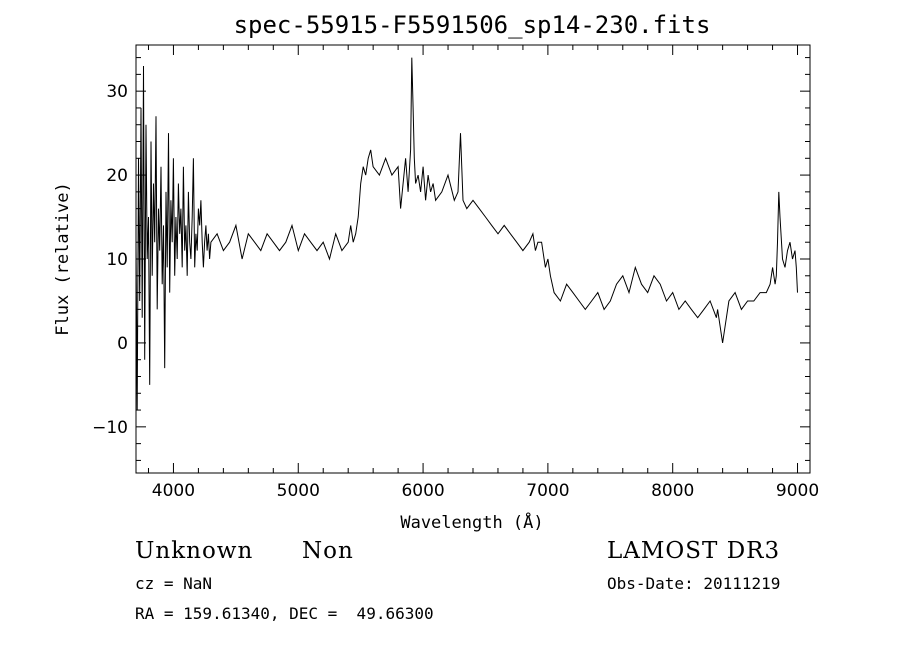 Image resolution: width=900 pixels, height=649 pixels. What do you see at coordinates (694, 551) in the screenshot?
I see `survey-label: LAMOST DR3` at bounding box center [694, 551].